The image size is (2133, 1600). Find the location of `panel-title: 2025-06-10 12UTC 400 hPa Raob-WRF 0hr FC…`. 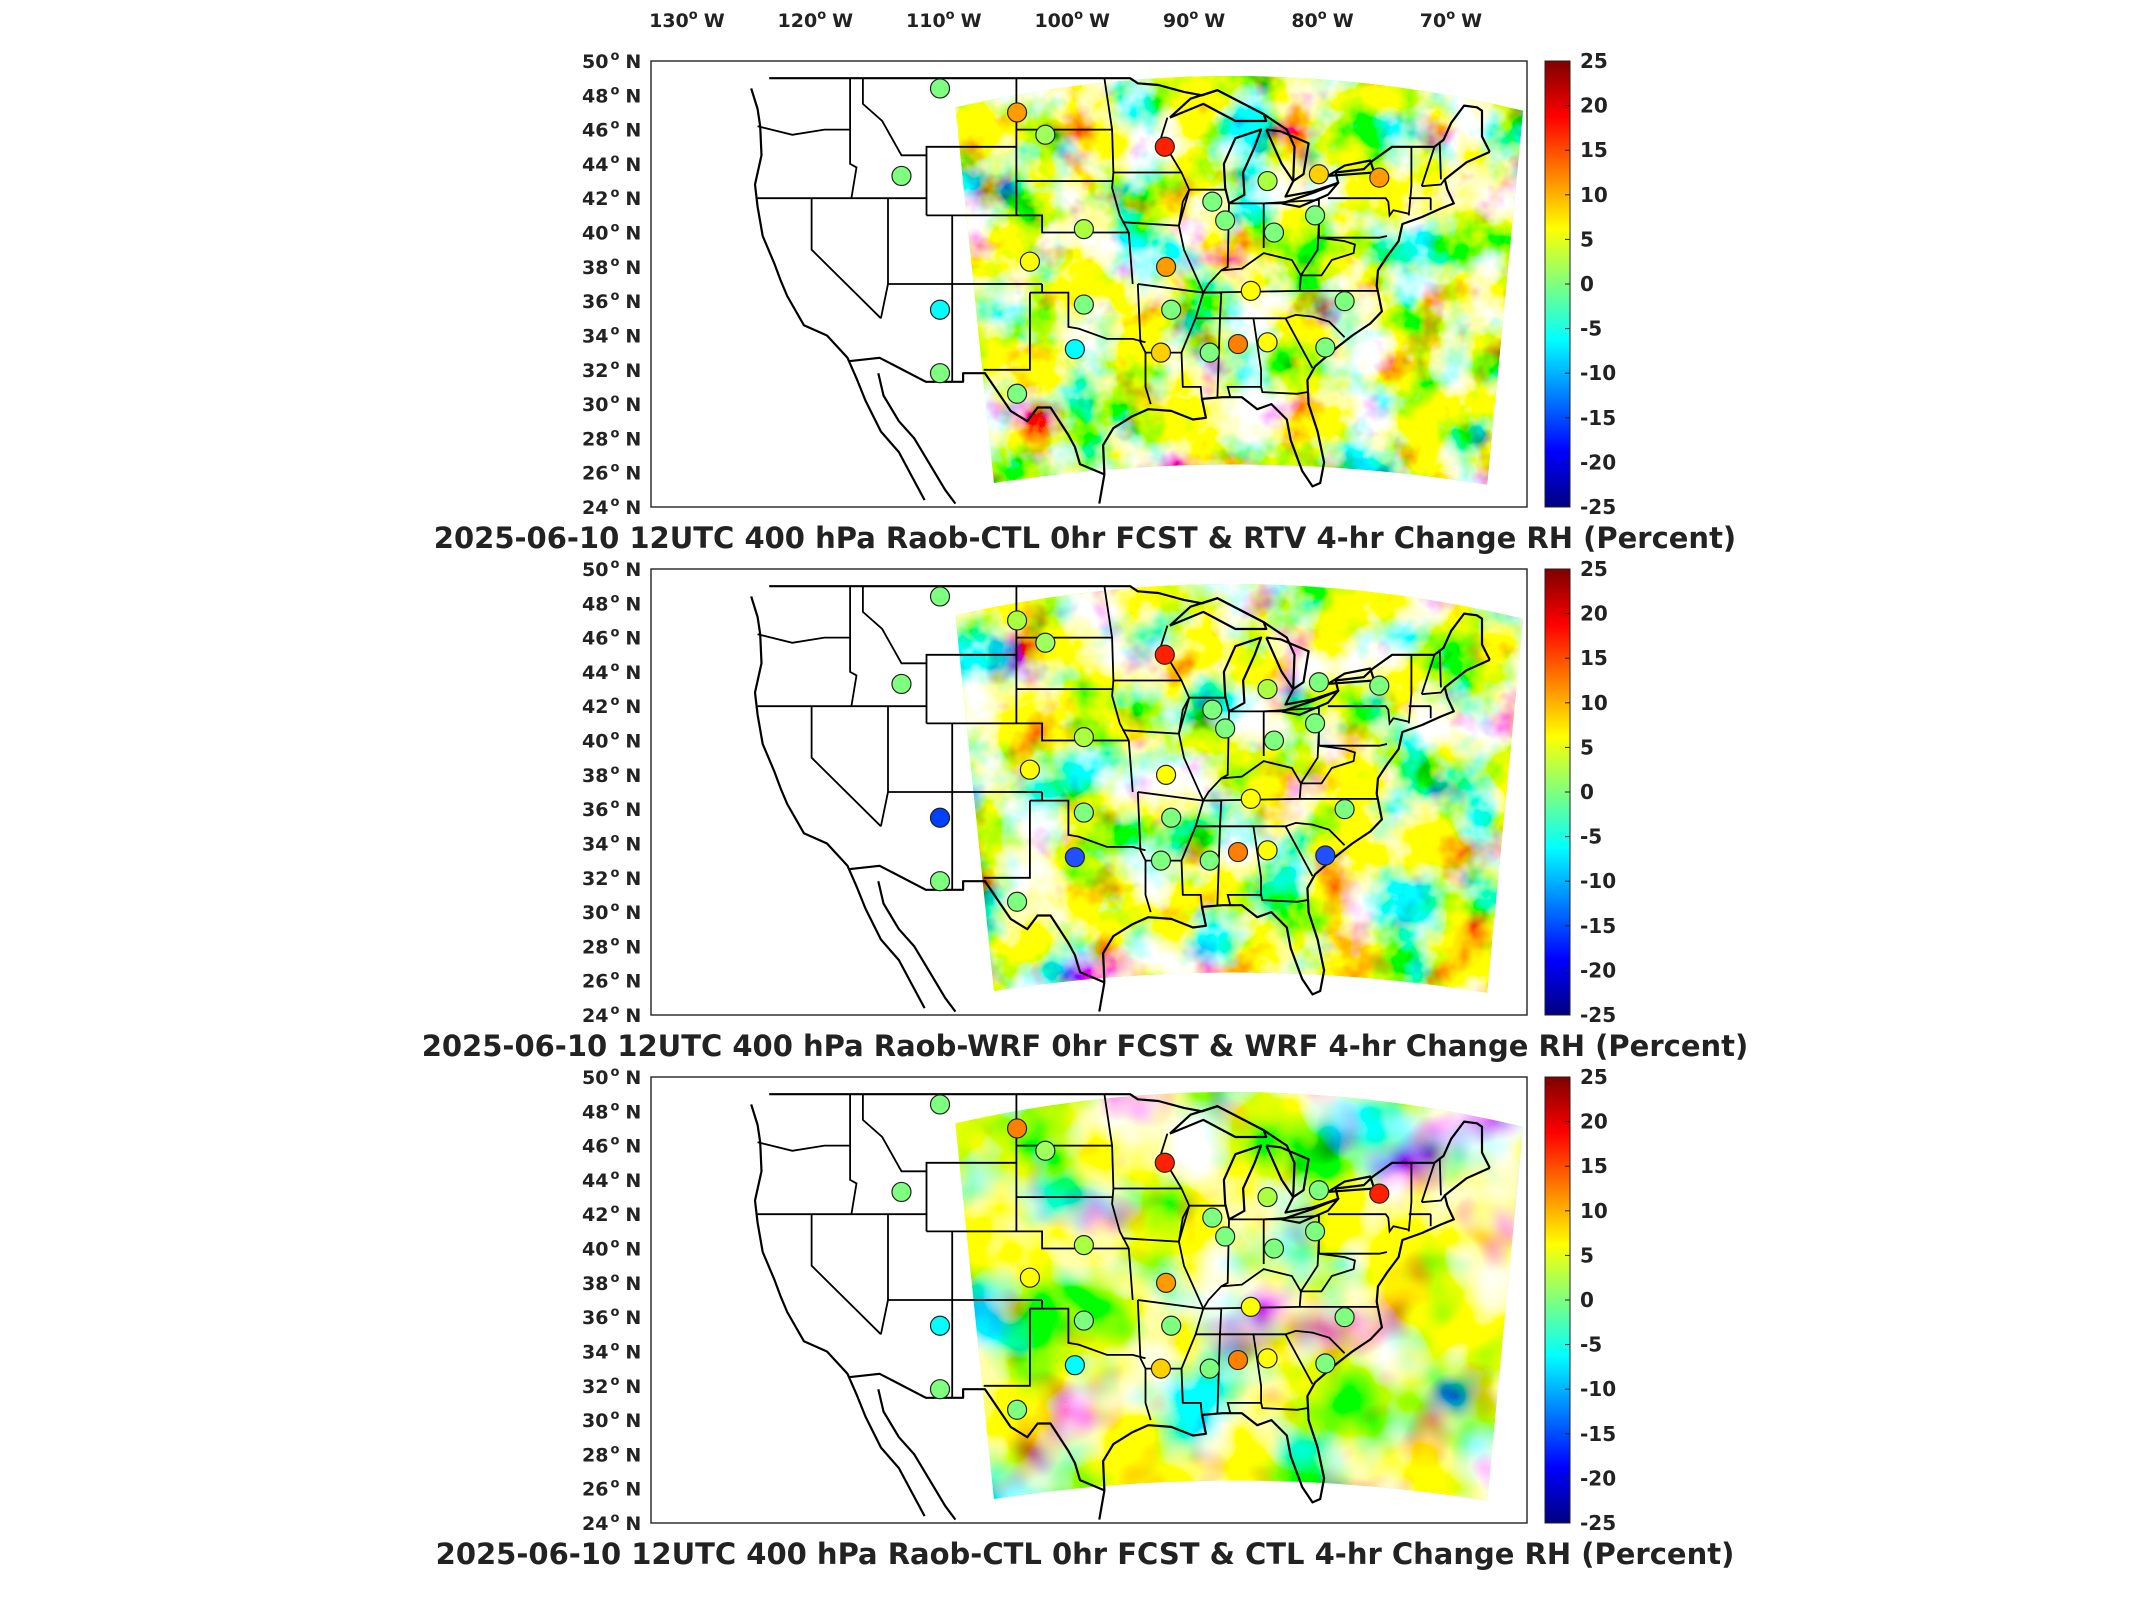

panel-title: 2025-06-10 12UTC 400 hPa Raob-WRF 0hr FC… is located at coordinates (1085, 1046).